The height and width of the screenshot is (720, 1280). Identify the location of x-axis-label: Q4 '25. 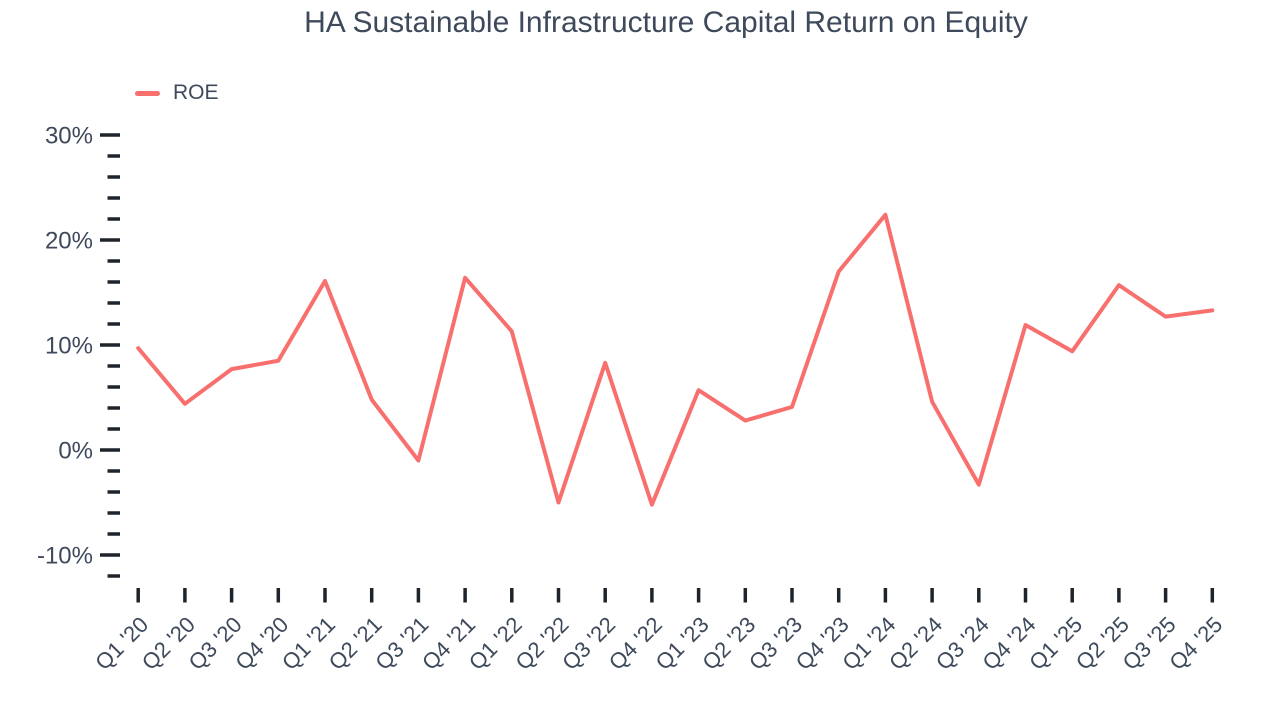
(1195, 643).